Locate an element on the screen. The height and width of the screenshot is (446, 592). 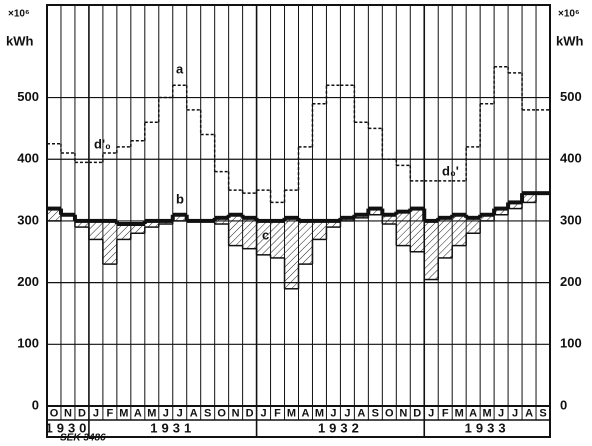
annotation: b is located at coordinates (180, 198).